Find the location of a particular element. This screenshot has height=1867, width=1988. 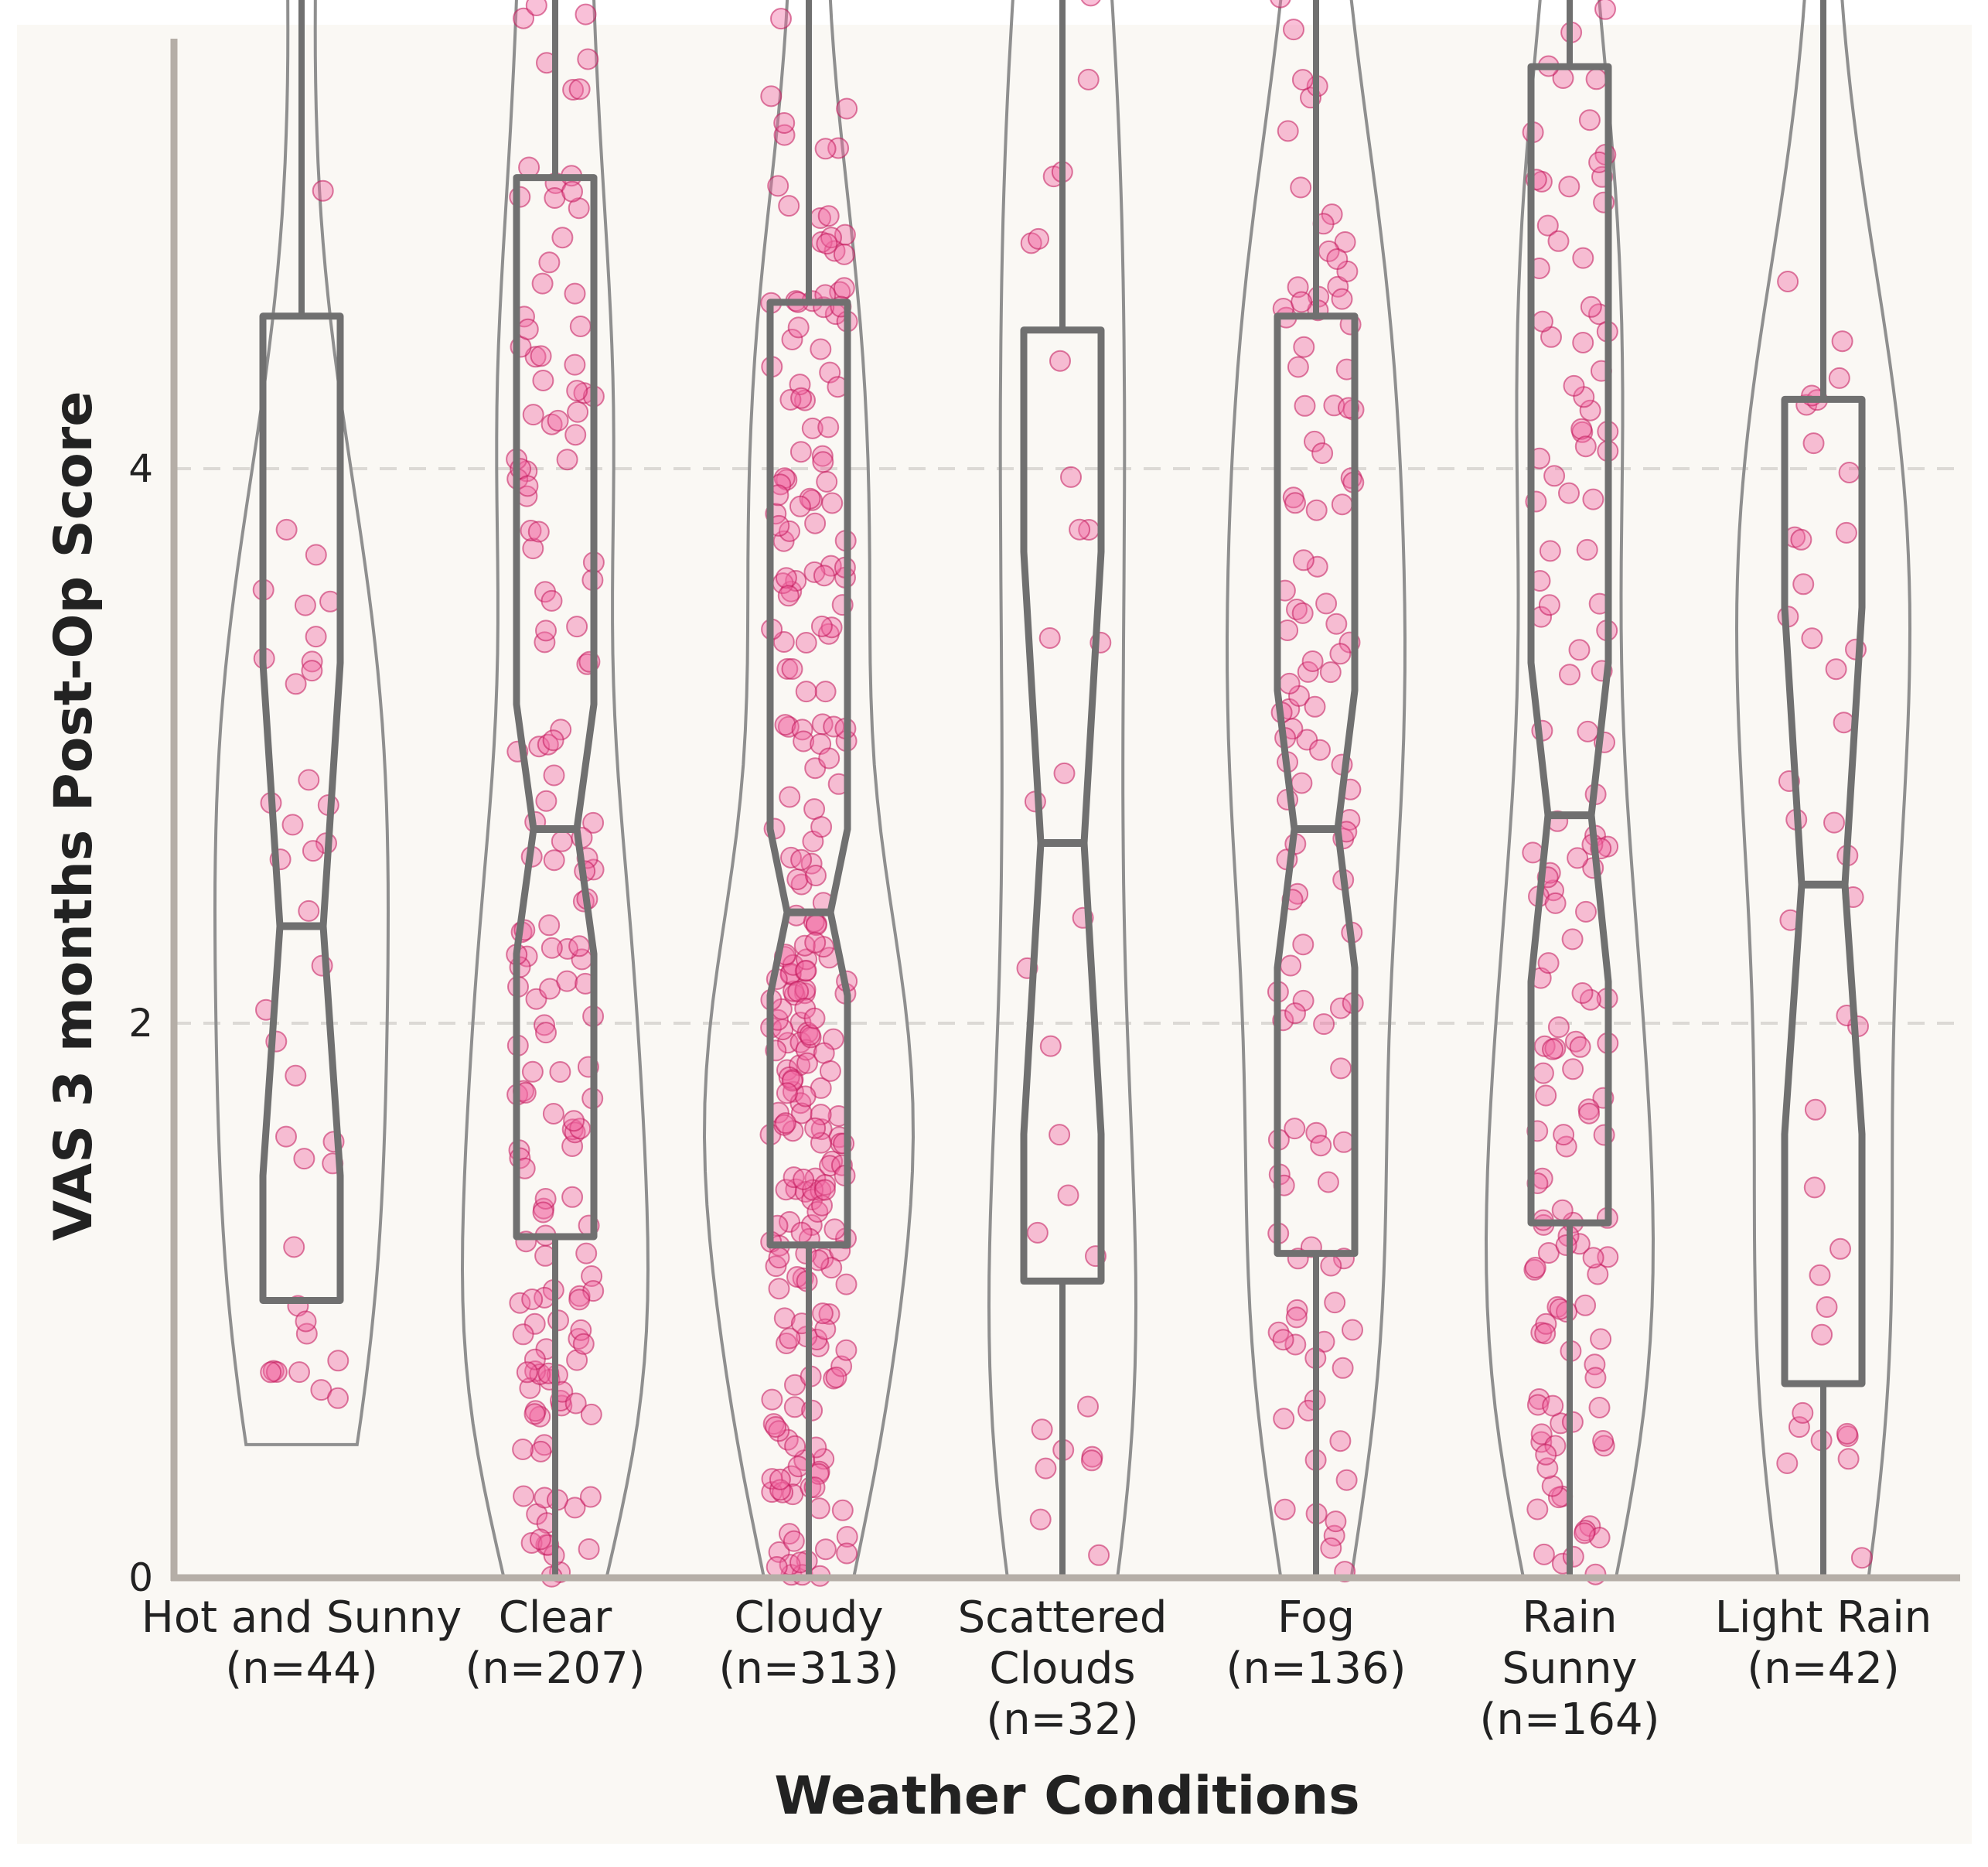

y-tick-label: 0 is located at coordinates (140, 1577).